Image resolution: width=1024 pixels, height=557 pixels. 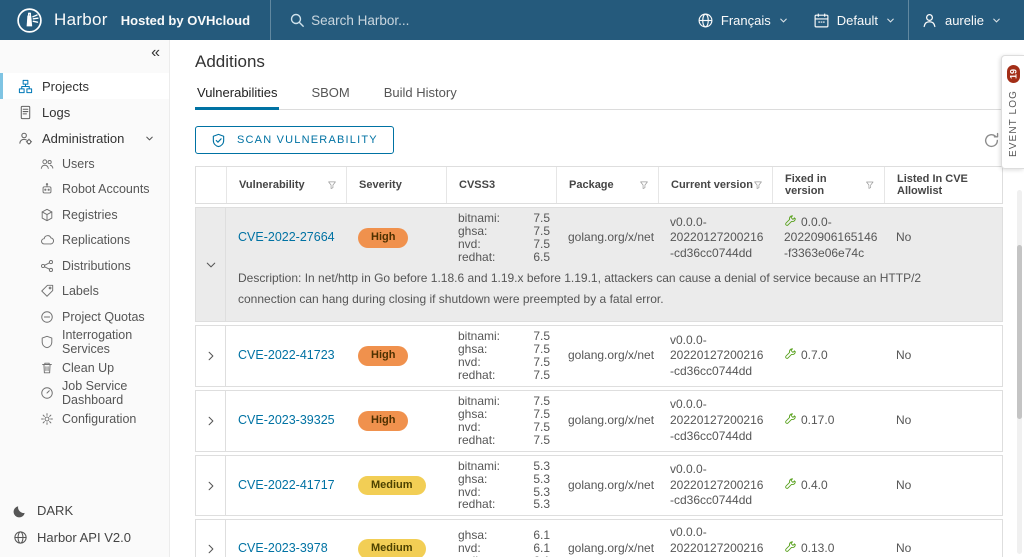 What do you see at coordinates (84, 190) in the screenshot?
I see `sidebar-item-robot-accounts: Robot Accounts` at bounding box center [84, 190].